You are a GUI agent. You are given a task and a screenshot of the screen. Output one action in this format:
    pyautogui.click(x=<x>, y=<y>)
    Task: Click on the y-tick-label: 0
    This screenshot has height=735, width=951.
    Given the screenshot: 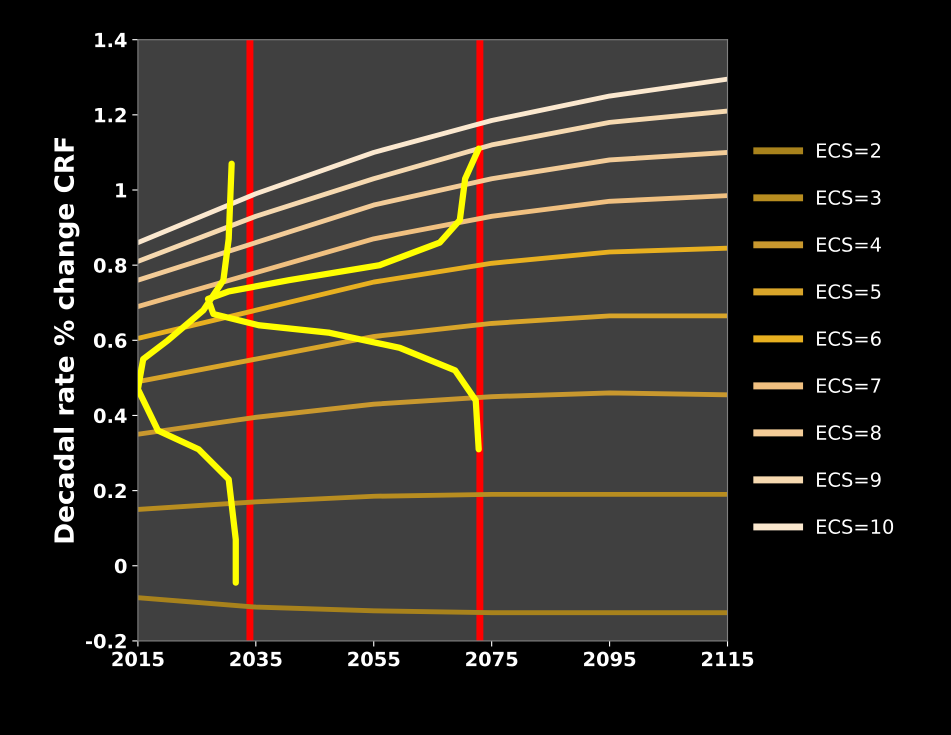 What is the action you would take?
    pyautogui.click(x=120, y=566)
    